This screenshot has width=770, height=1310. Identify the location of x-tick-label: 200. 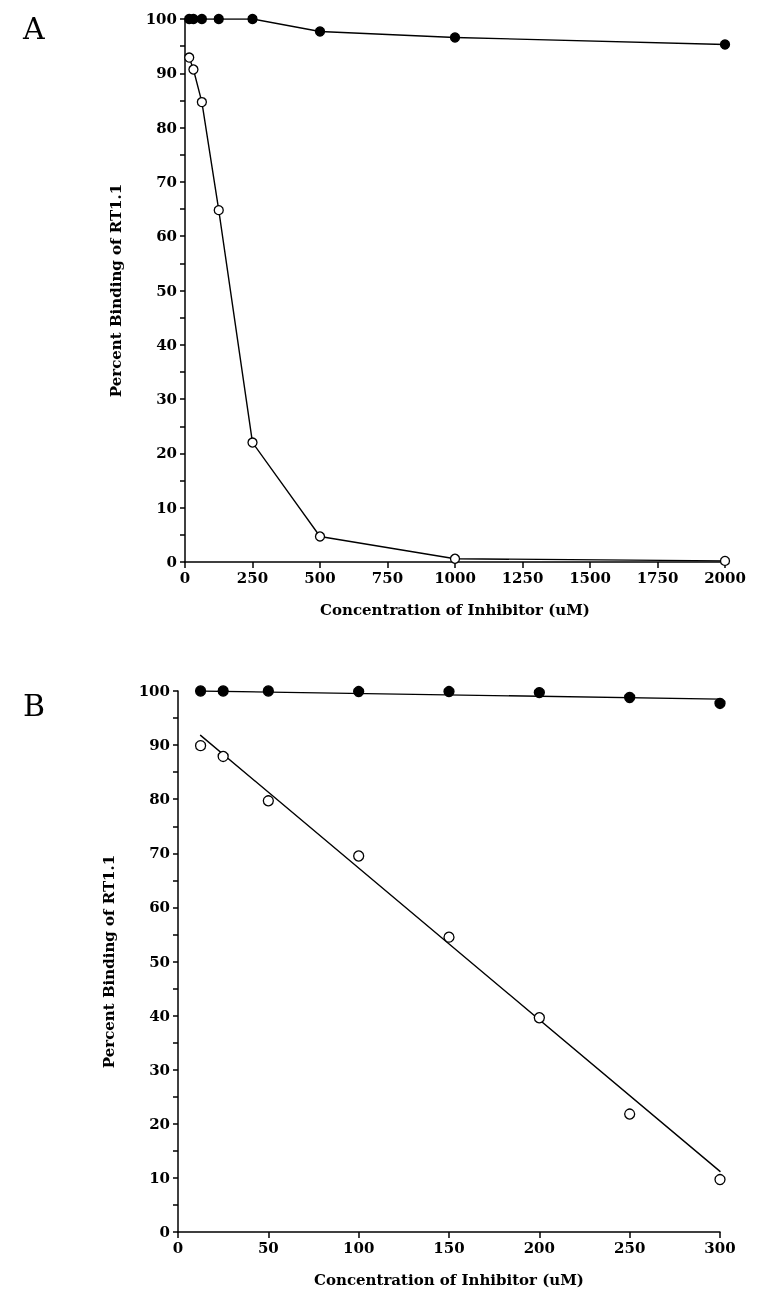
(539, 1247).